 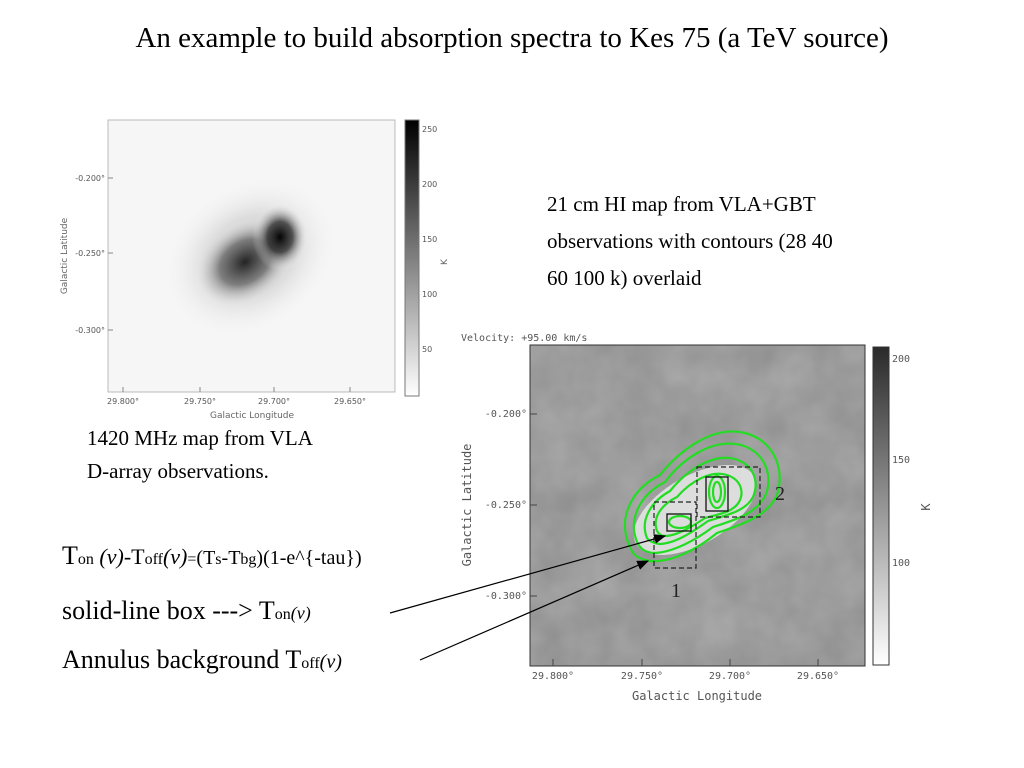 What do you see at coordinates (881, 506) in the screenshot?
I see `hi-colorbar` at bounding box center [881, 506].